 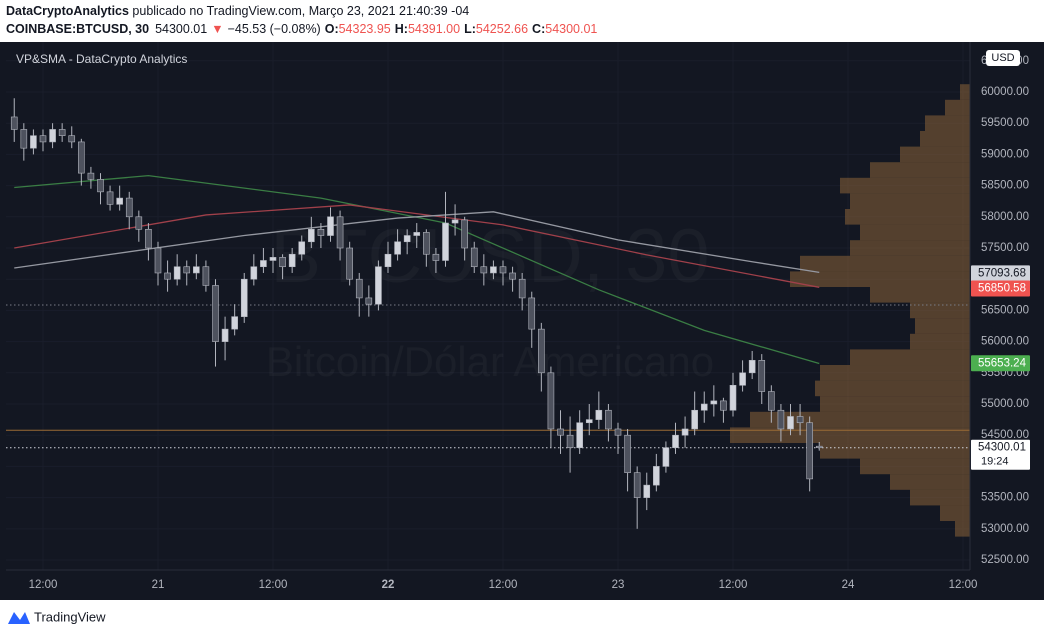 What do you see at coordinates (181, 29) in the screenshot?
I see `last-price: 54300.01` at bounding box center [181, 29].